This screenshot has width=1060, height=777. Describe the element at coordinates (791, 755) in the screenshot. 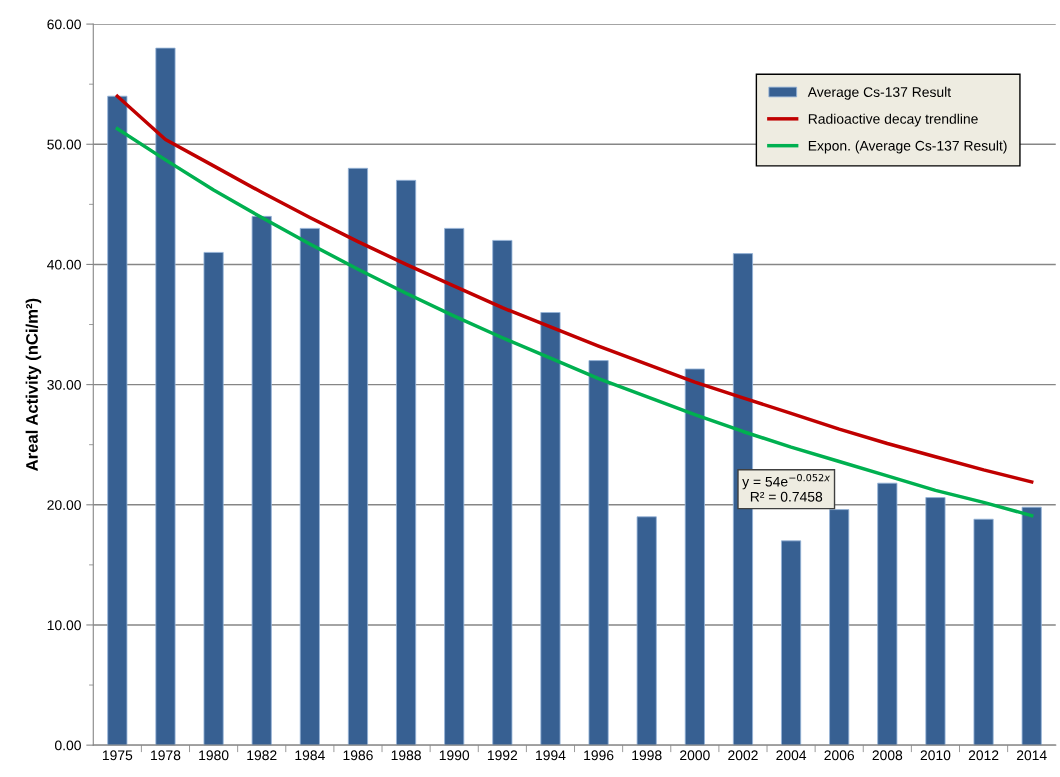

I see `x-tick-label: 2004` at that location.